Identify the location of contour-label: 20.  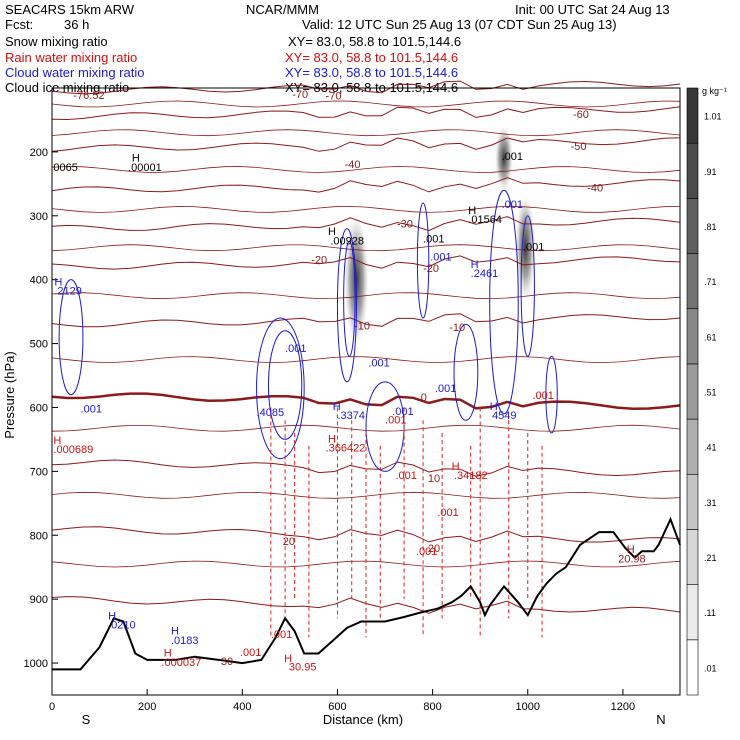
(289, 542).